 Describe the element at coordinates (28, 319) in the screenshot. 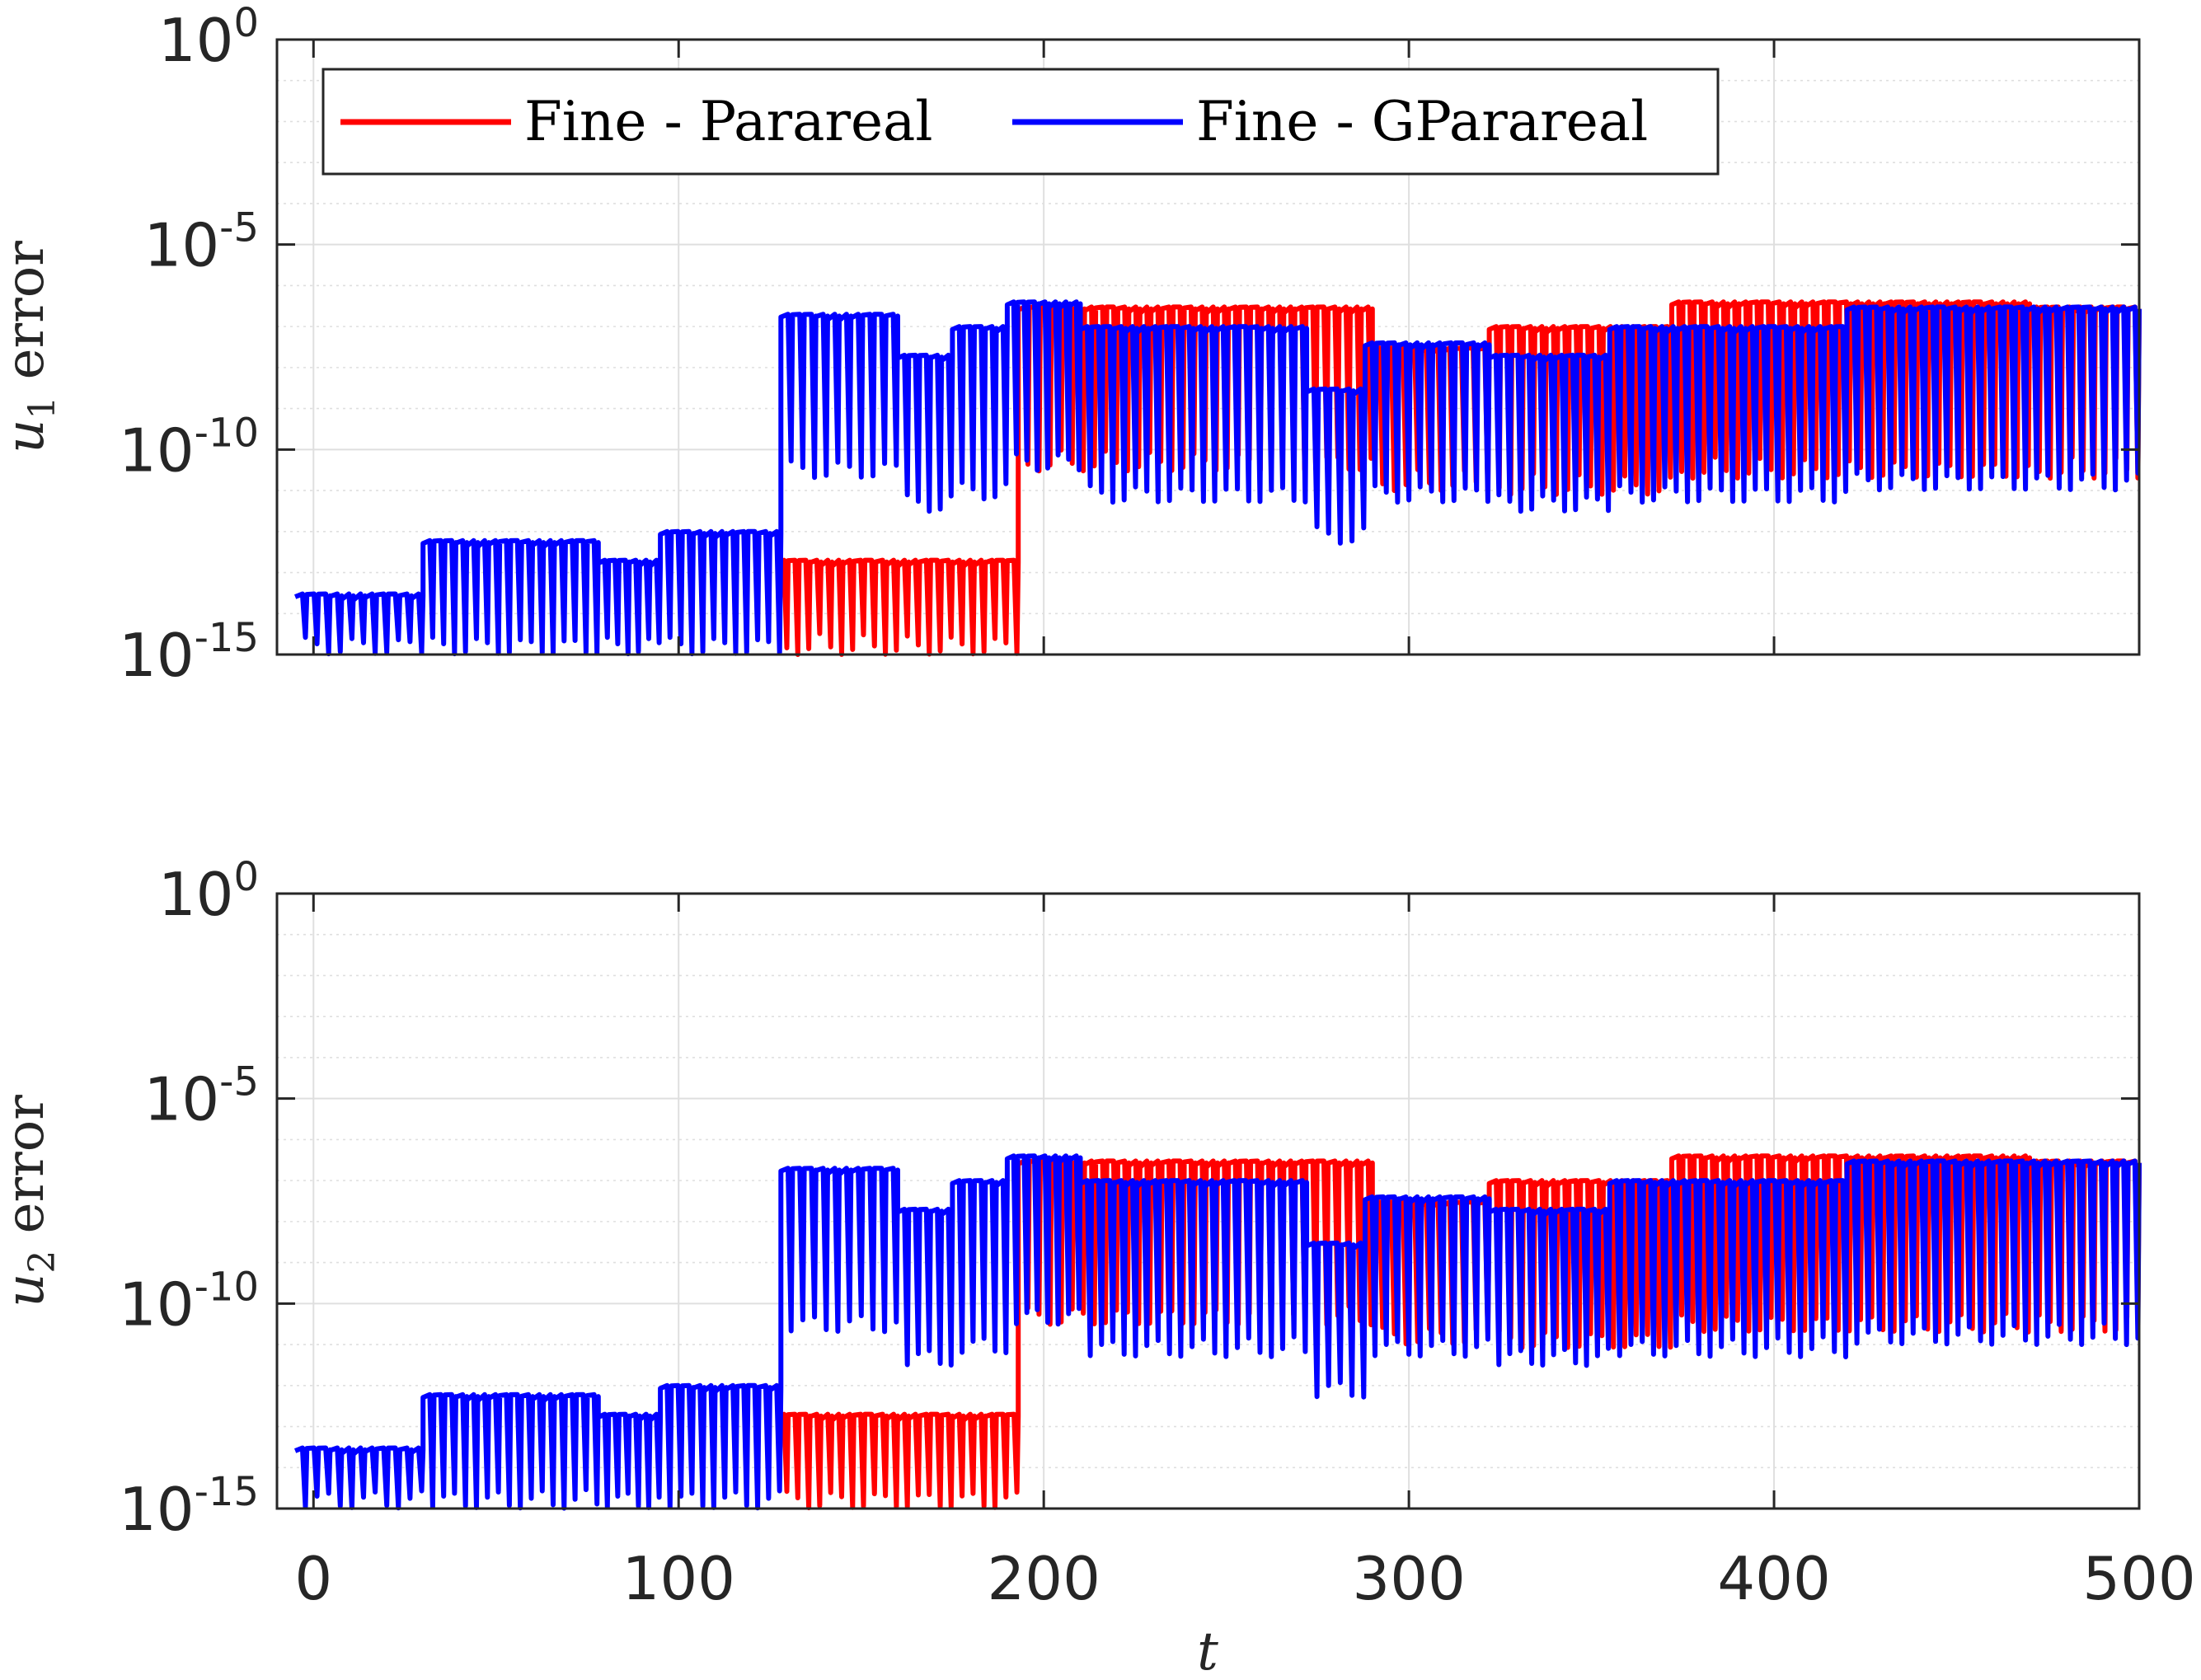

I see `y-label-word-u1: error` at that location.